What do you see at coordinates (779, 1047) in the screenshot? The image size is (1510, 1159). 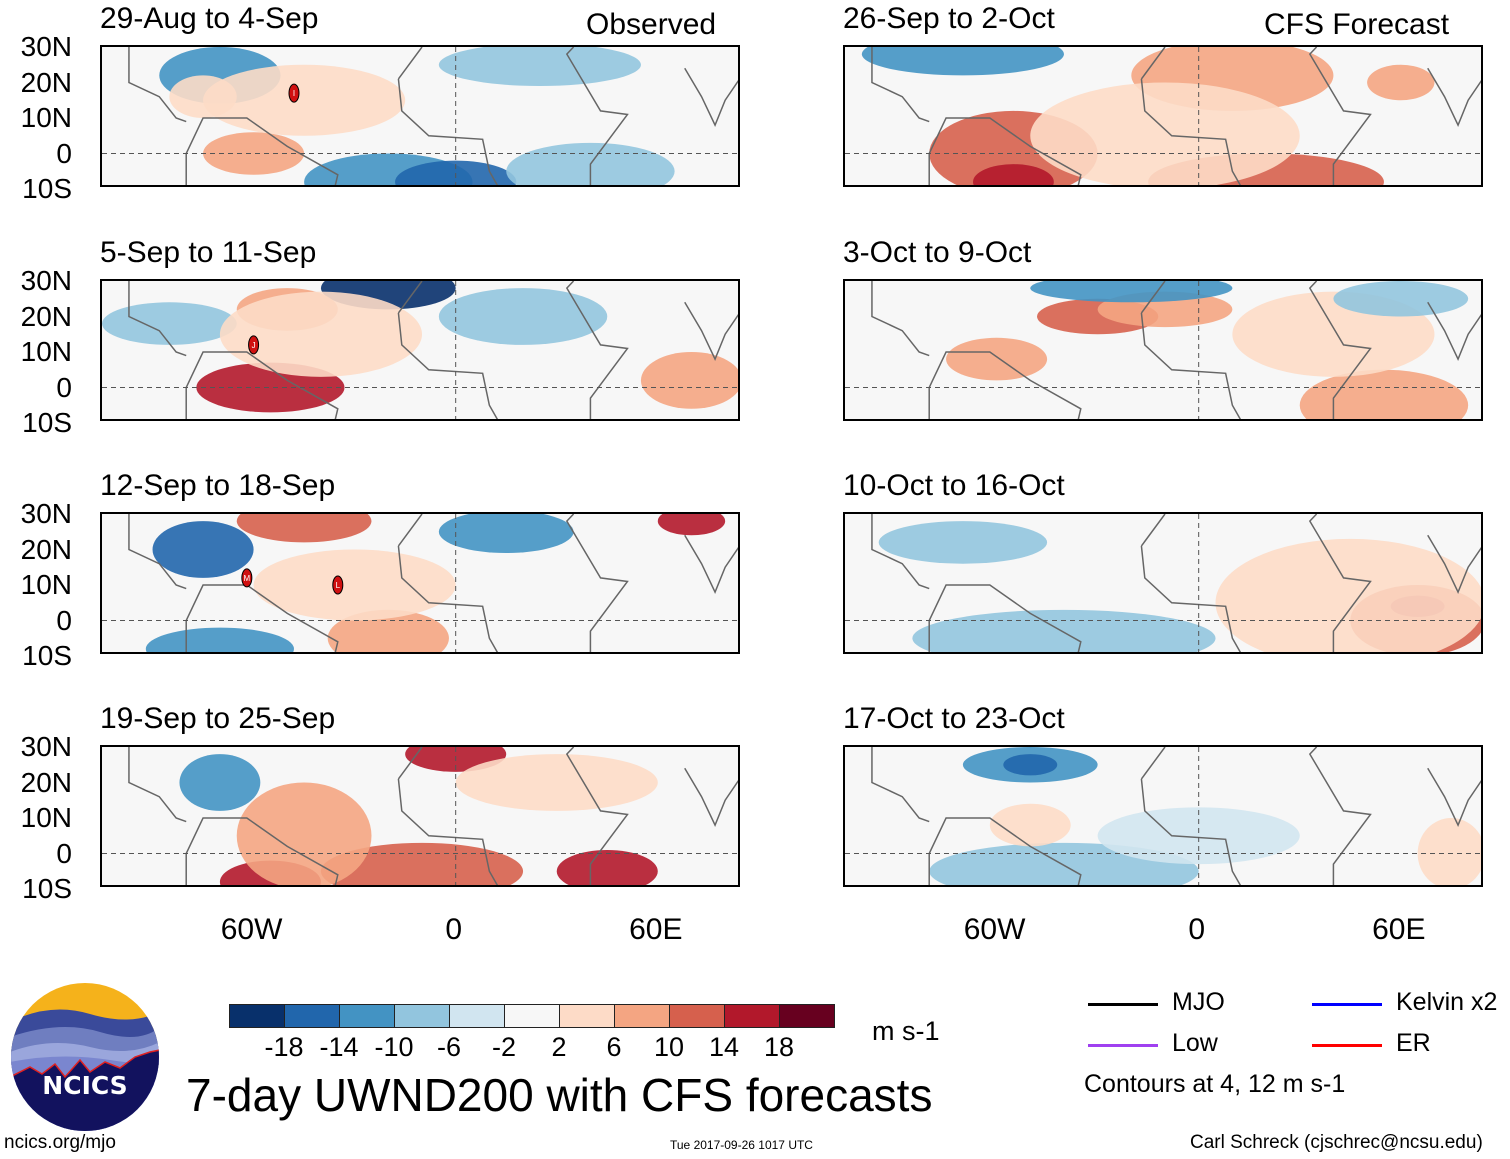 I see `colorbar-tick-label: 18` at bounding box center [779, 1047].